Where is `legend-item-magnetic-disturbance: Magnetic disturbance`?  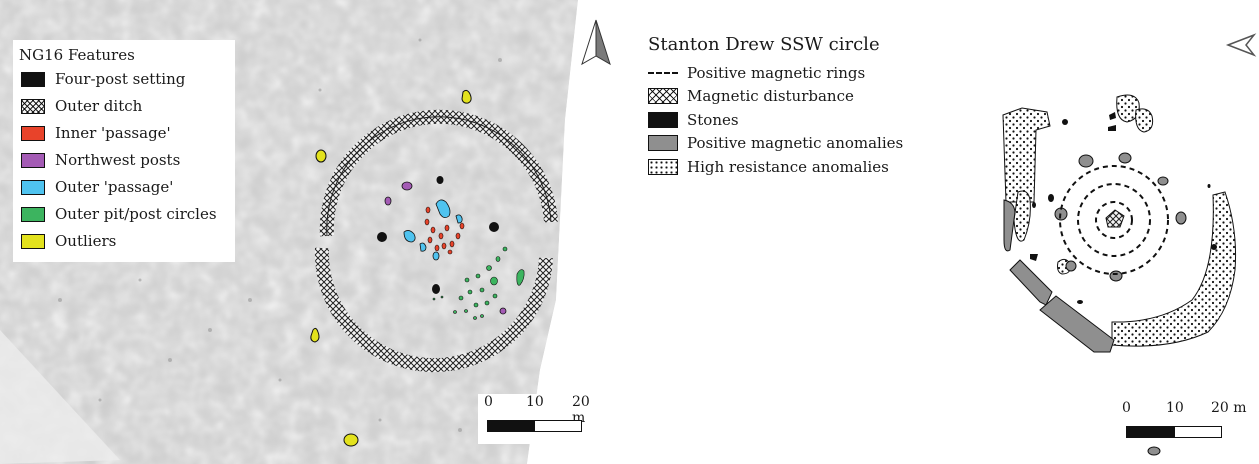 legend-item-magnetic-disturbance: Magnetic disturbance is located at coordinates (793, 97).